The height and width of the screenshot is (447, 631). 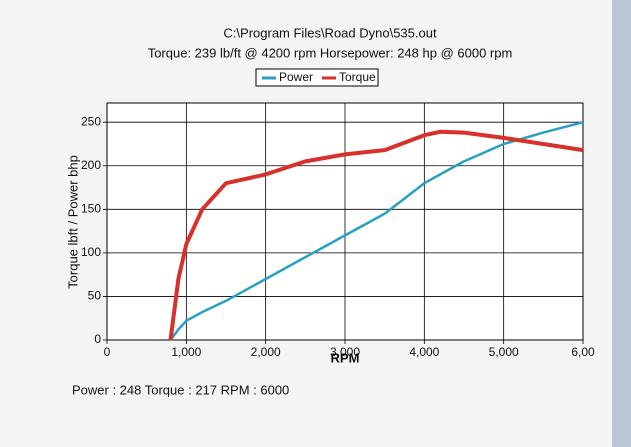 What do you see at coordinates (95, 296) in the screenshot?
I see `y-tick-label: 50` at bounding box center [95, 296].